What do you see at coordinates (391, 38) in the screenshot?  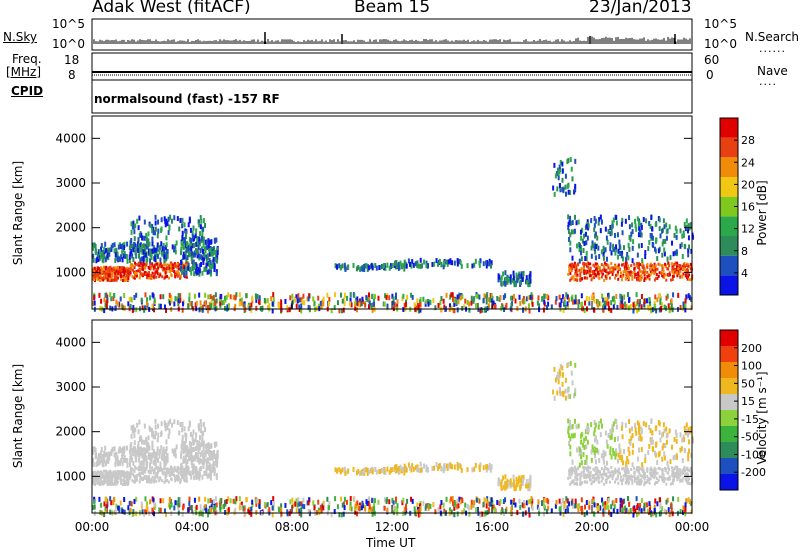 I see `nsky-data` at bounding box center [391, 38].